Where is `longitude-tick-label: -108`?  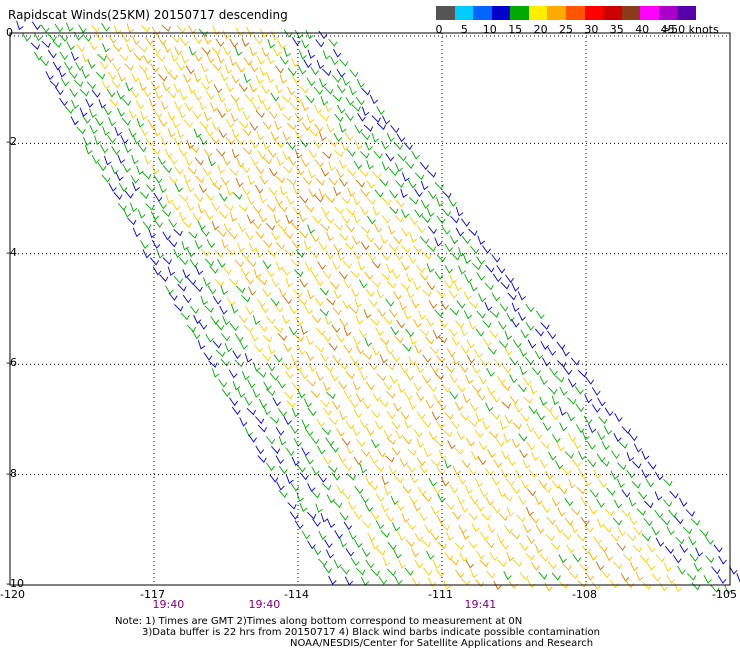
longitude-tick-label: -108 is located at coordinates (584, 594).